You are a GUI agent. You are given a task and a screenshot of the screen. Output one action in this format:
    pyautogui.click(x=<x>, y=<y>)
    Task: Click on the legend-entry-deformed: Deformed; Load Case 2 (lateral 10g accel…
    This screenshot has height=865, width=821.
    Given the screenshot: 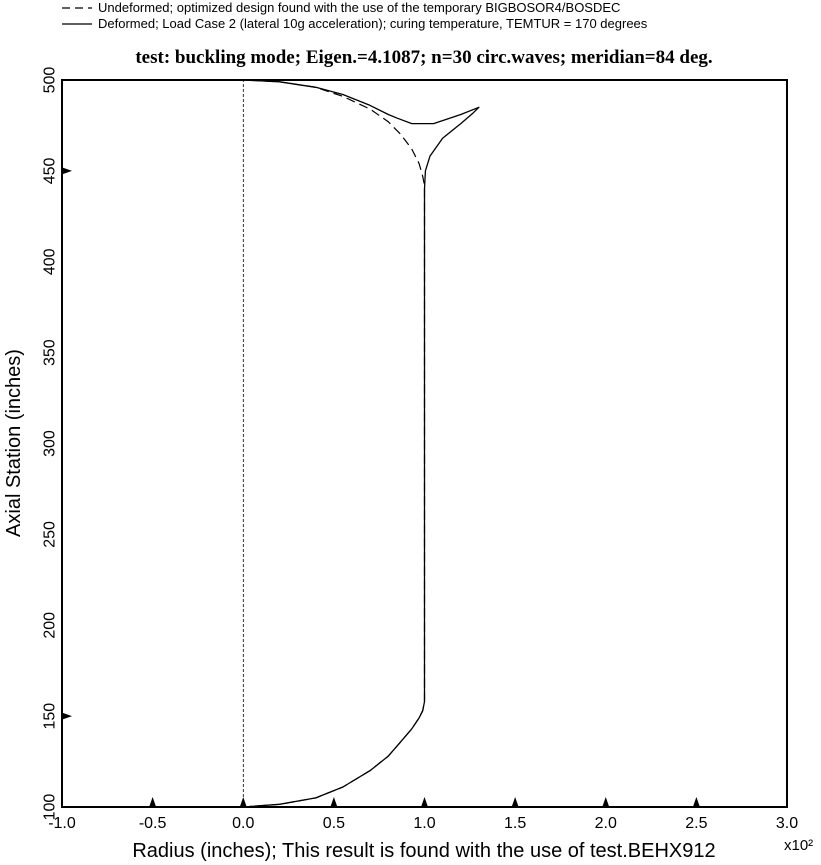 What is the action you would take?
    pyautogui.click(x=373, y=23)
    